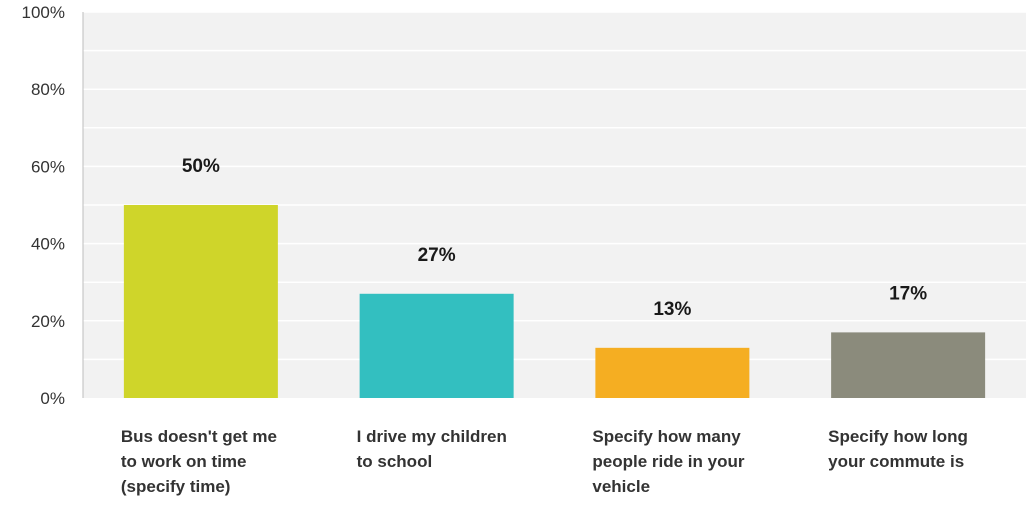 The image size is (1026, 521). Describe the element at coordinates (437, 255) in the screenshot. I see `data-label: 27%` at that location.